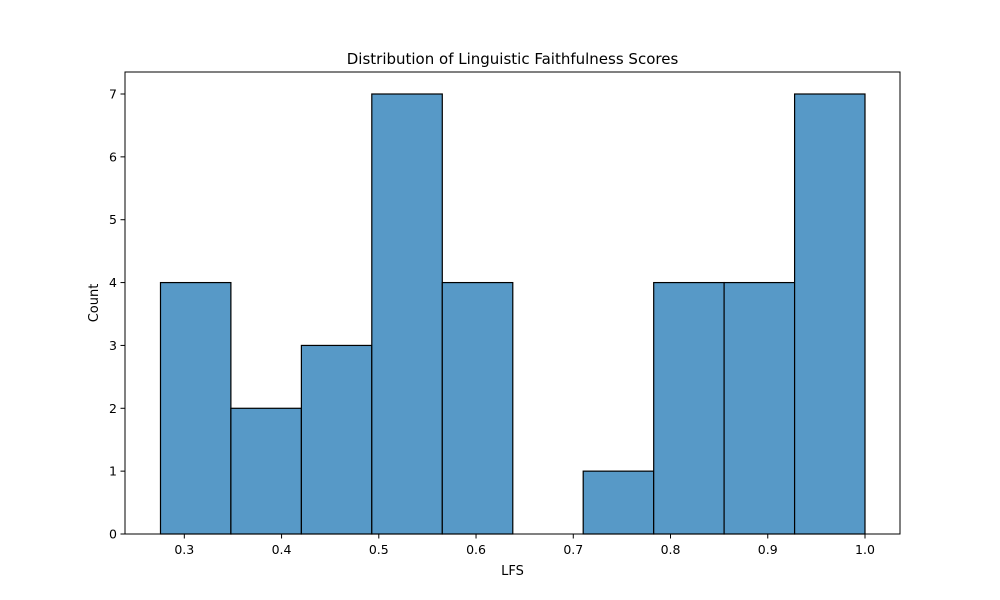 This screenshot has width=1000, height=600. What do you see at coordinates (113, 345) in the screenshot?
I see `y-tick-label: 3` at bounding box center [113, 345].